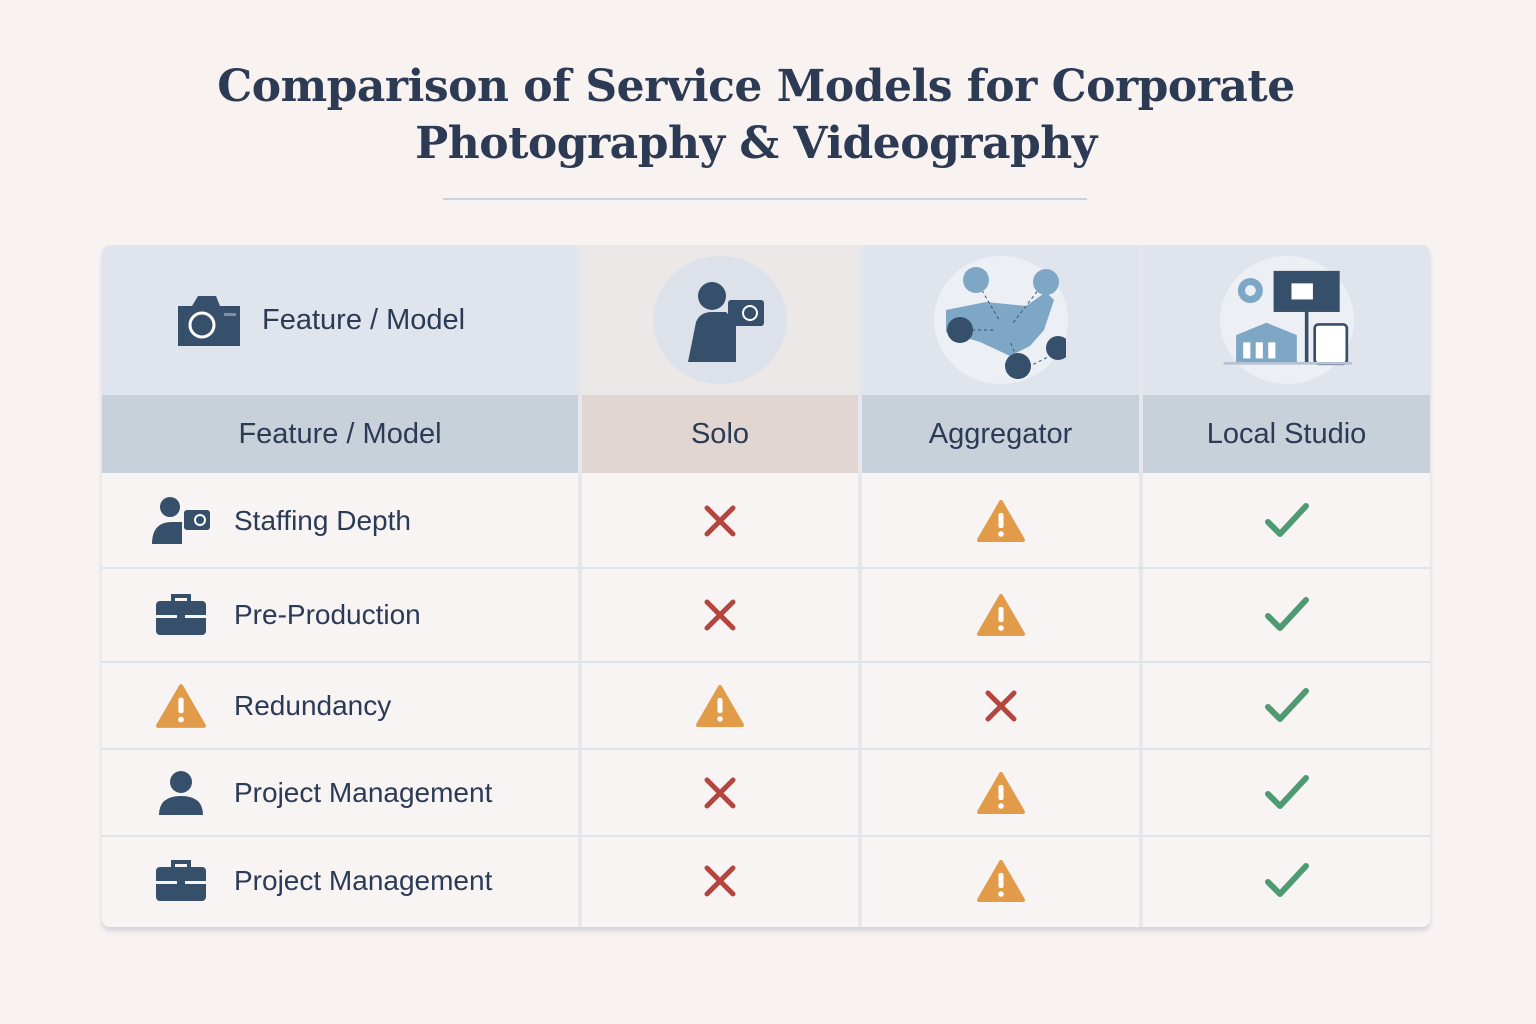  What do you see at coordinates (313, 705) in the screenshot?
I see `feature-label: Redundancy` at bounding box center [313, 705].